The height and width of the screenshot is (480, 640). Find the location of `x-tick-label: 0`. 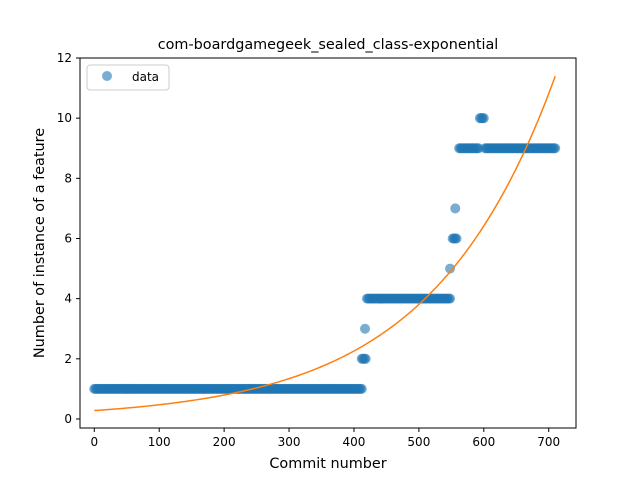

x-tick-label: 0 is located at coordinates (94, 442).